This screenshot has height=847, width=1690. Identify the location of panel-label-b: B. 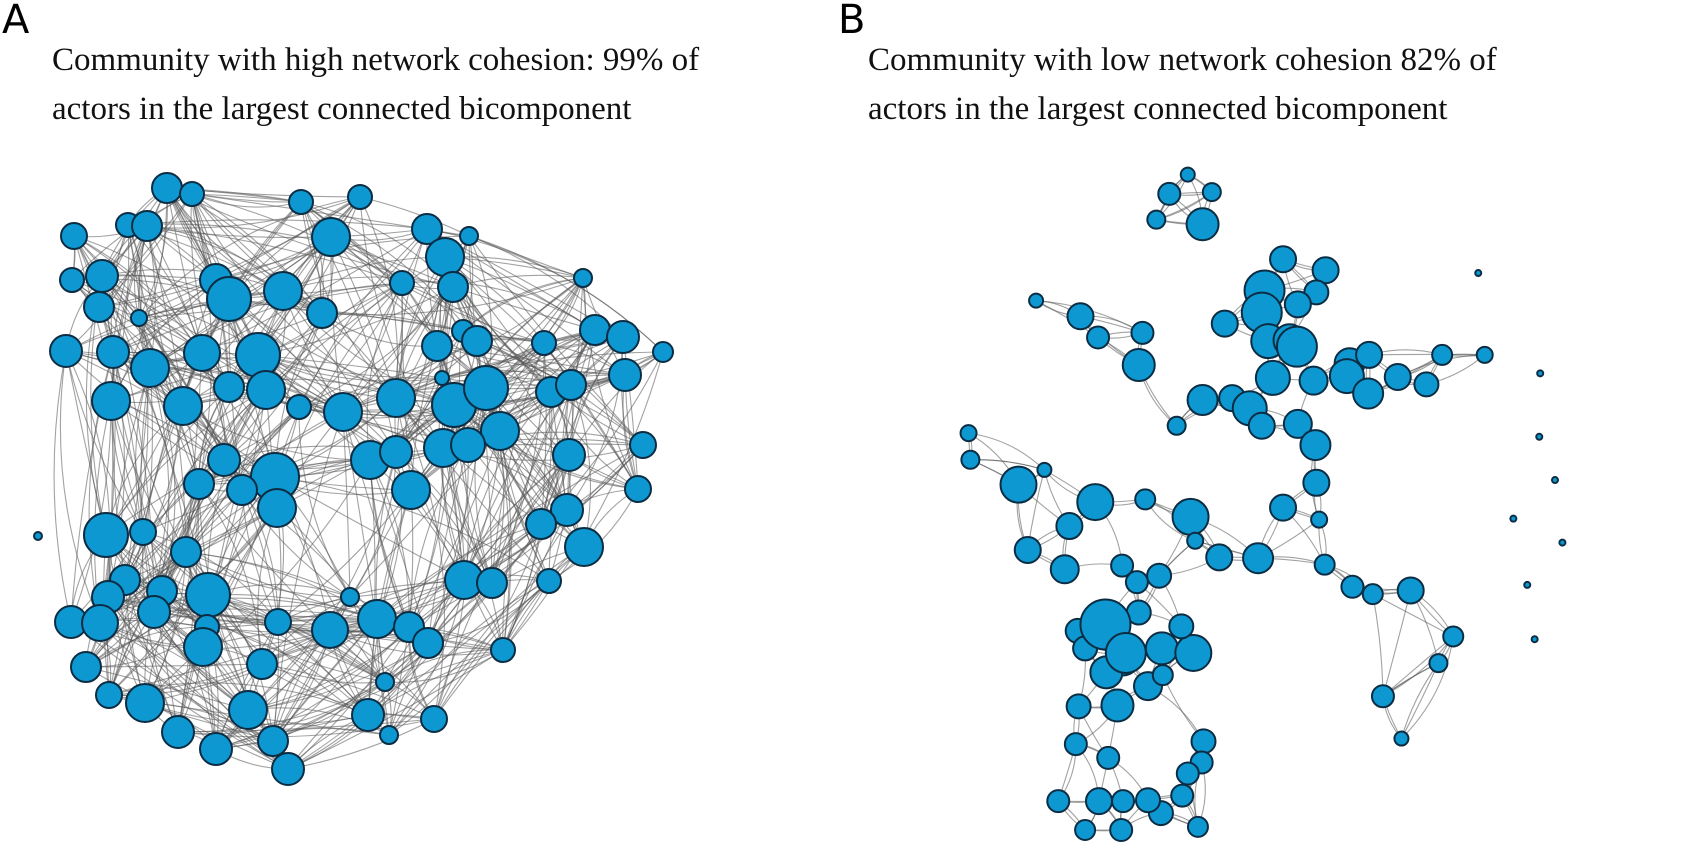
(852, 21).